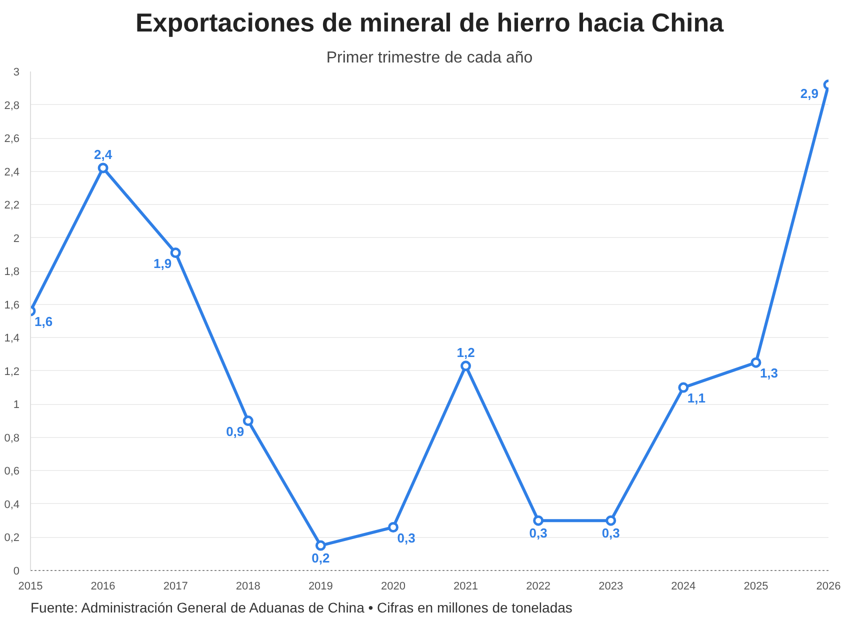 The width and height of the screenshot is (850, 620). I want to click on x-tick-label: 2024, so click(683, 586).